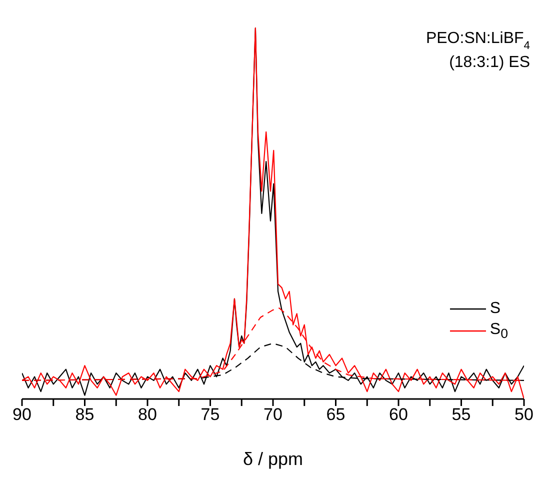  Describe the element at coordinates (22, 414) in the screenshot. I see `x-tick-label: 90` at that location.